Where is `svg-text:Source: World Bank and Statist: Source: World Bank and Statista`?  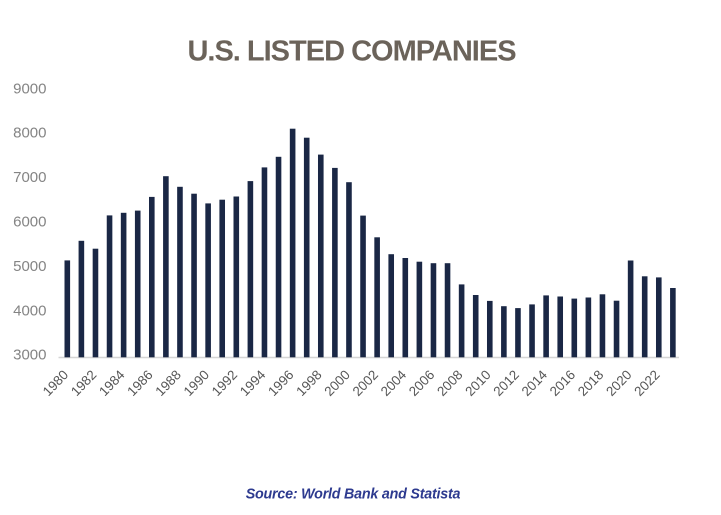 svg-text:Source: World Bank and Statist: Source: World Bank and Statista is located at coordinates (353, 495).